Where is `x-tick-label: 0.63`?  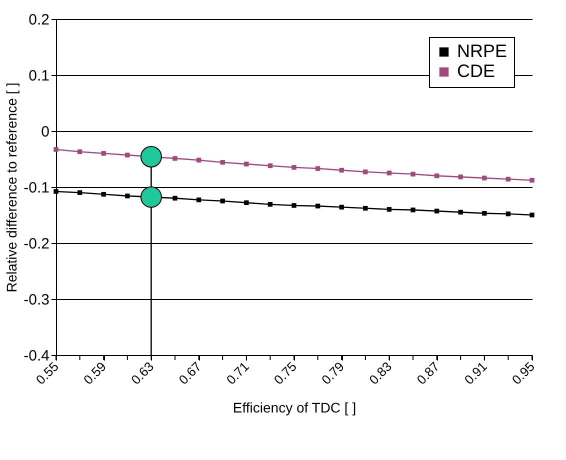
x-tick-label: 0.63 is located at coordinates (142, 373).